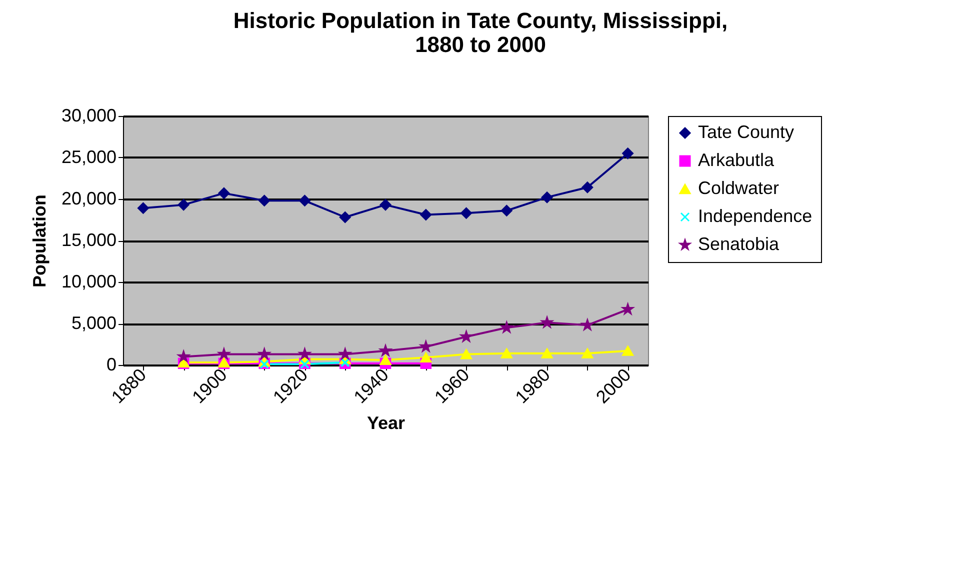 The image size is (957, 584). I want to click on y-tick-label: 20,000, so click(88, 198).